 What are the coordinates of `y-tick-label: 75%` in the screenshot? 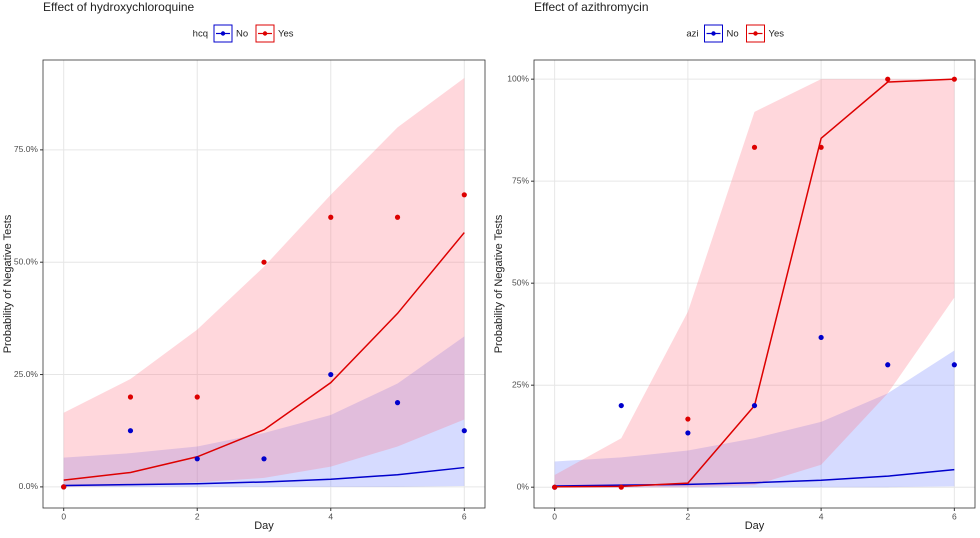 It's located at (520, 180).